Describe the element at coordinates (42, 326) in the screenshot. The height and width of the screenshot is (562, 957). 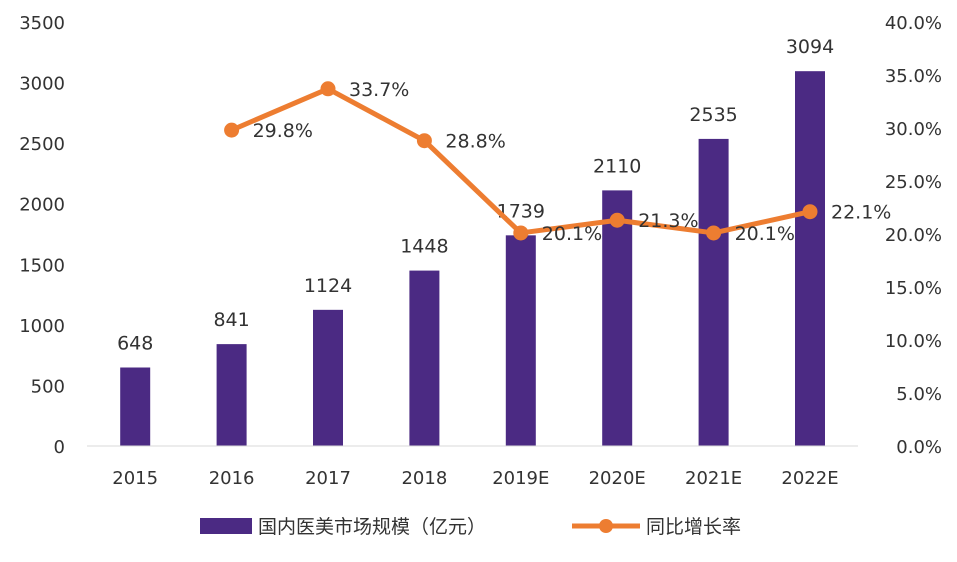
I see `left-tick-label: 1000` at that location.